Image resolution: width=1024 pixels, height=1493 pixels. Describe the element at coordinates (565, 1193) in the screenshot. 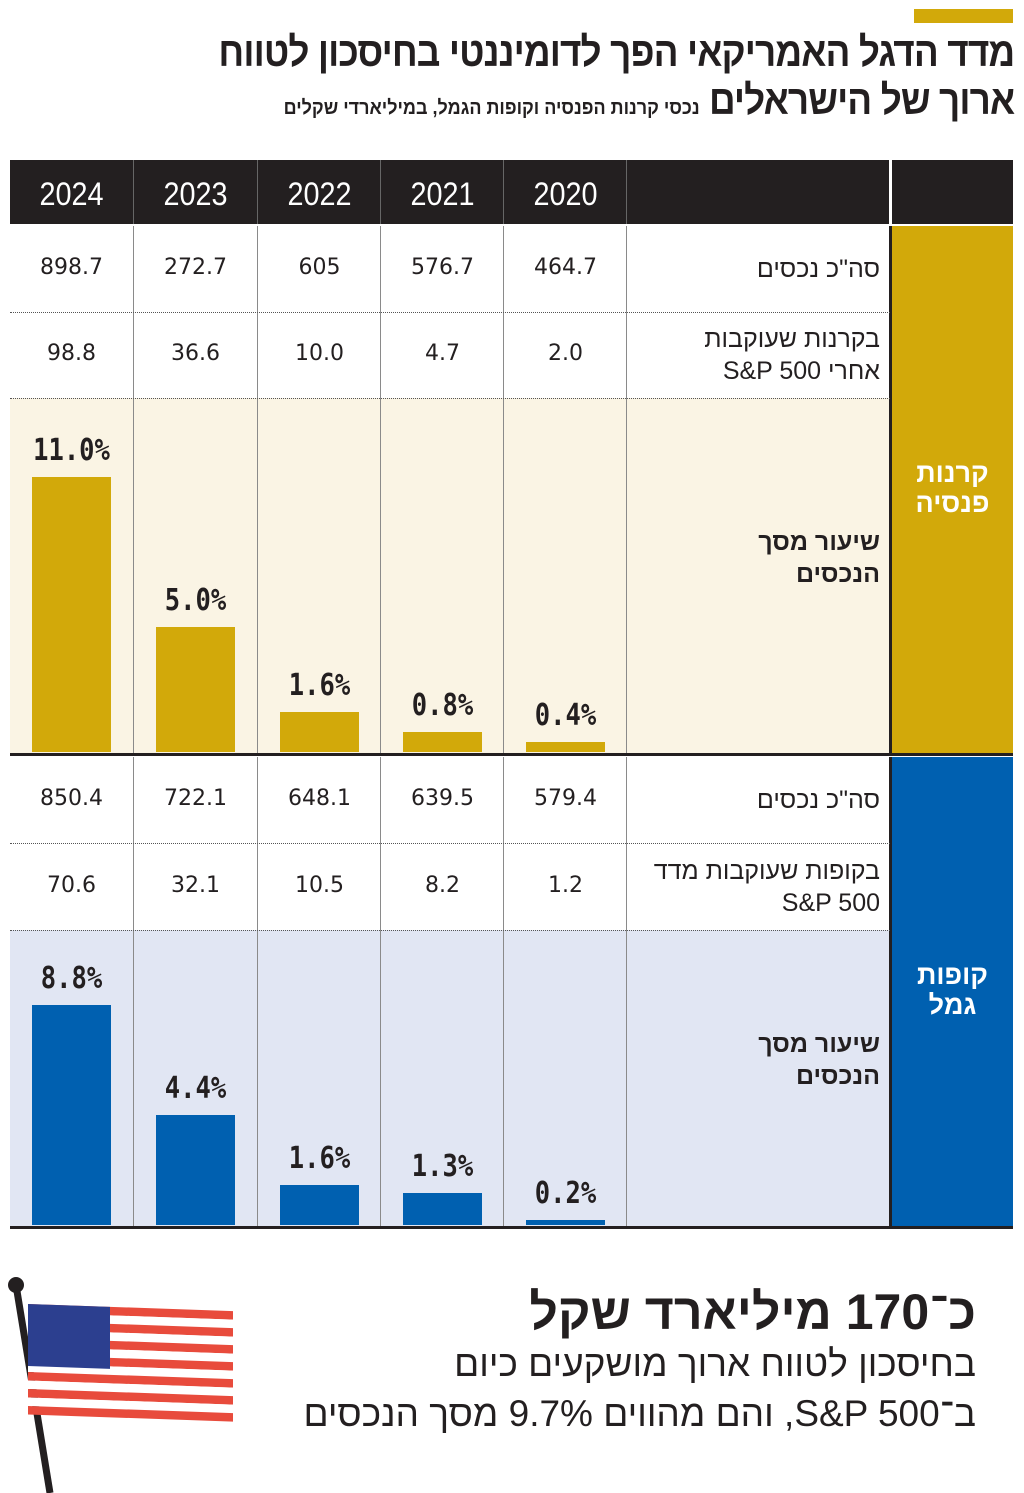

I see `bar-value-label: 0.2%` at that location.